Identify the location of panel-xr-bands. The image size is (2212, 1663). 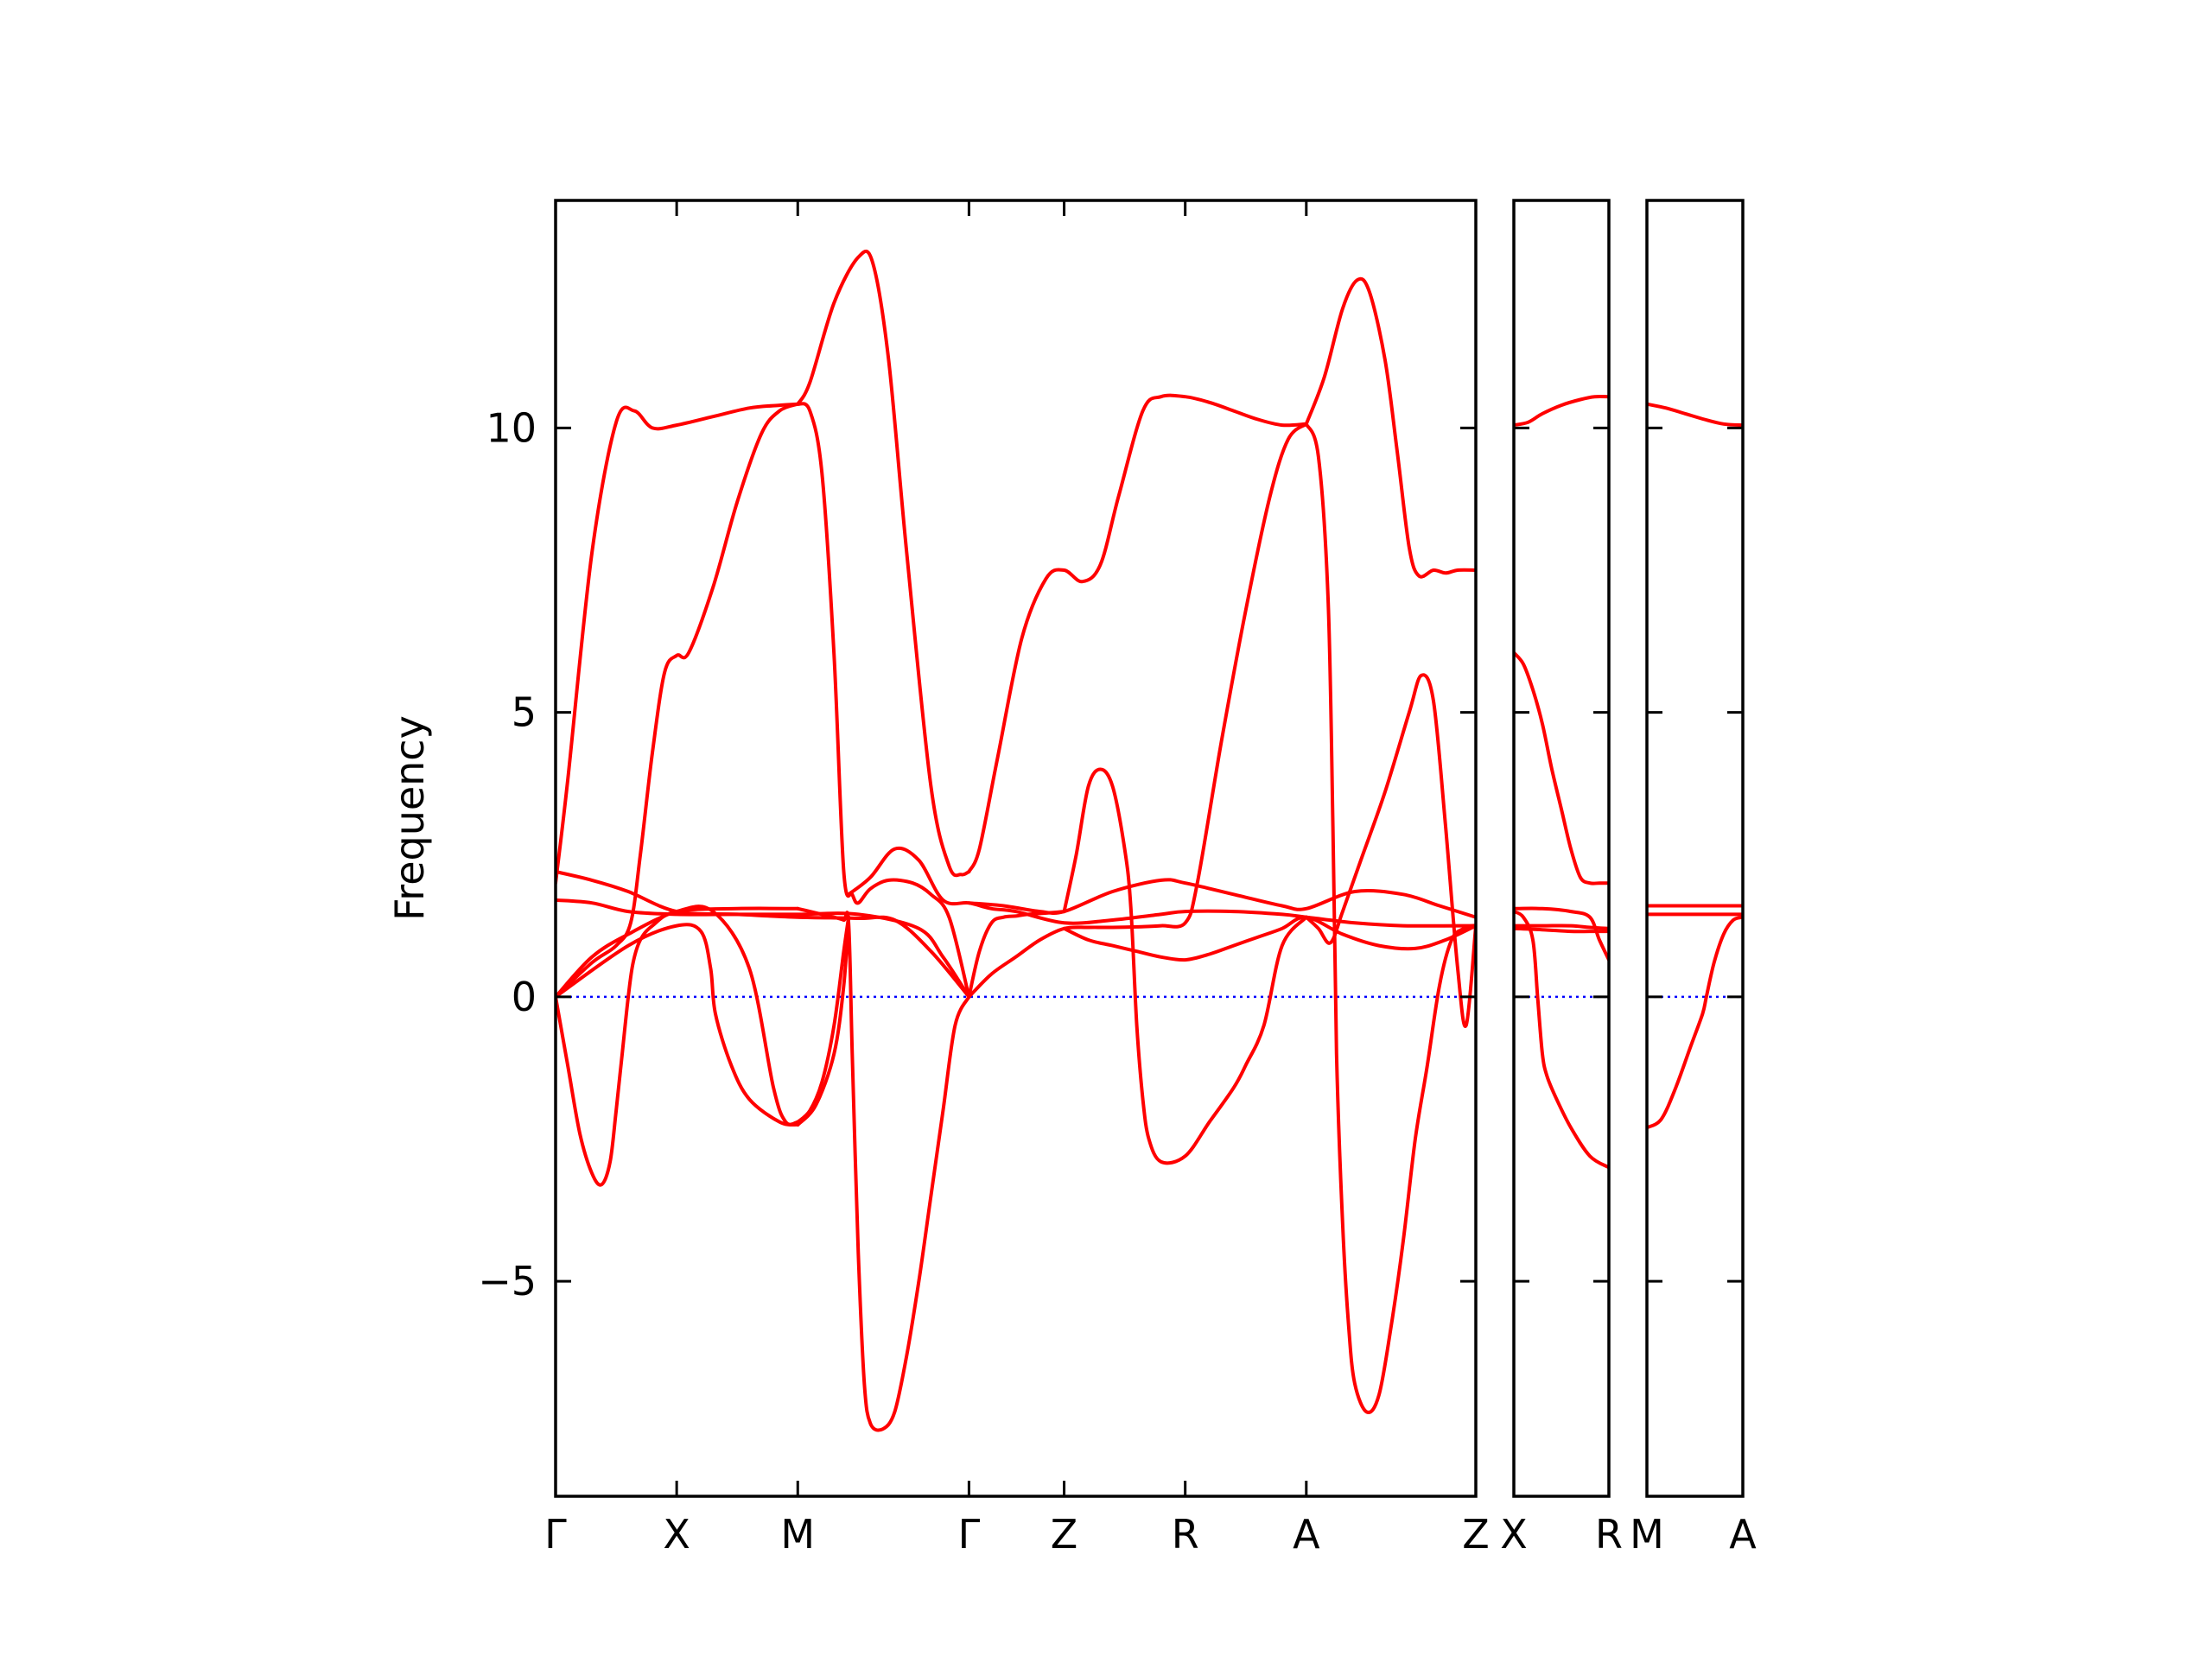
(1561, 782).